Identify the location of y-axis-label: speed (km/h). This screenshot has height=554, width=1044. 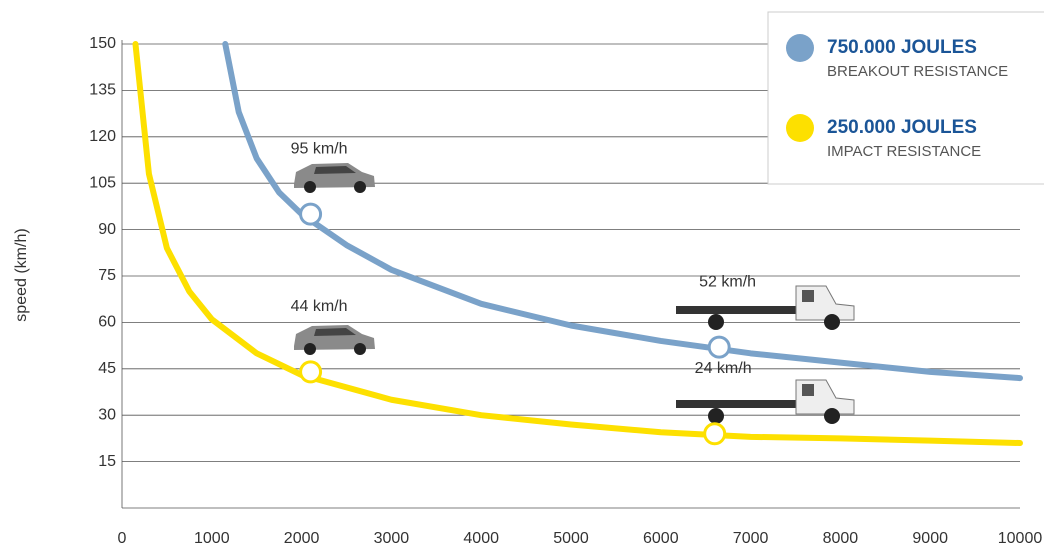
(21, 274).